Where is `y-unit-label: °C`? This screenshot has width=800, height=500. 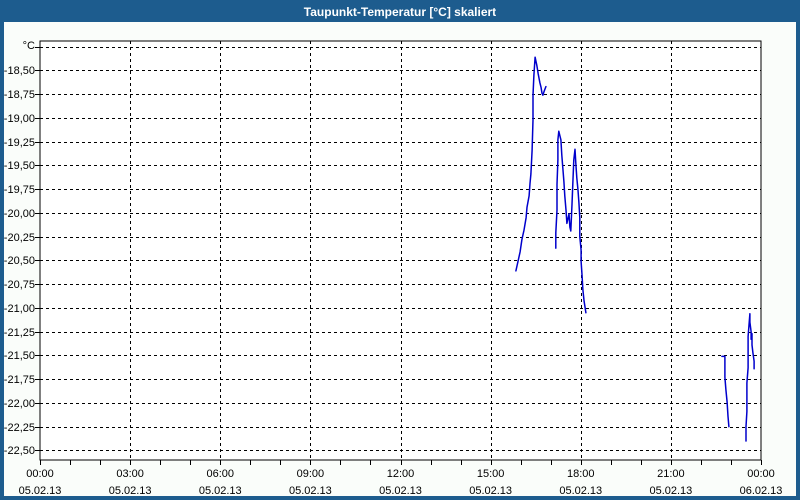 y-unit-label: °C is located at coordinates (29, 46).